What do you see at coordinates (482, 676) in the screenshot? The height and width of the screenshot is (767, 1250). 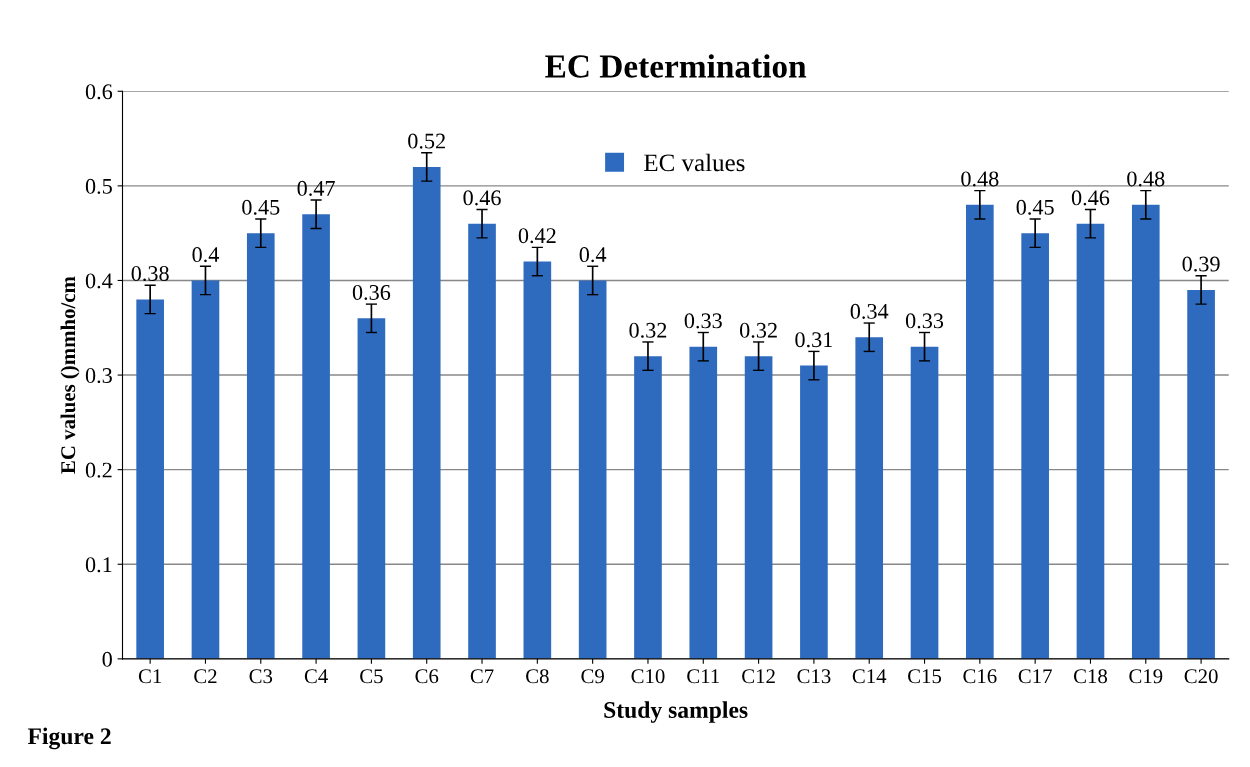 I see `x-tick-label: C7` at bounding box center [482, 676].